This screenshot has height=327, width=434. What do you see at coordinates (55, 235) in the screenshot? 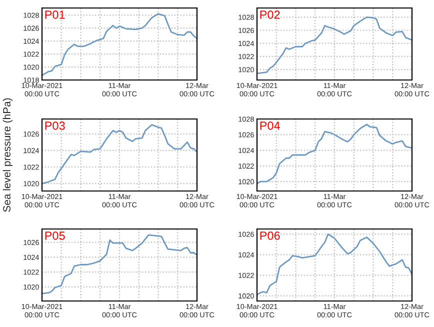
I see `annotation: P05` at bounding box center [55, 235].